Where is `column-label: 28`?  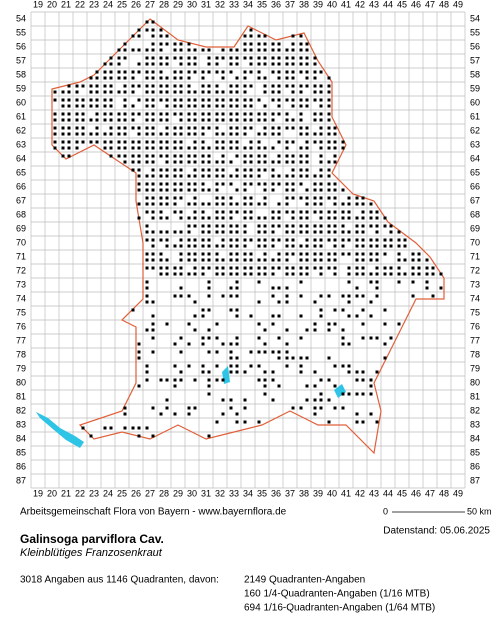 column-label: 28 is located at coordinates (164, 493).